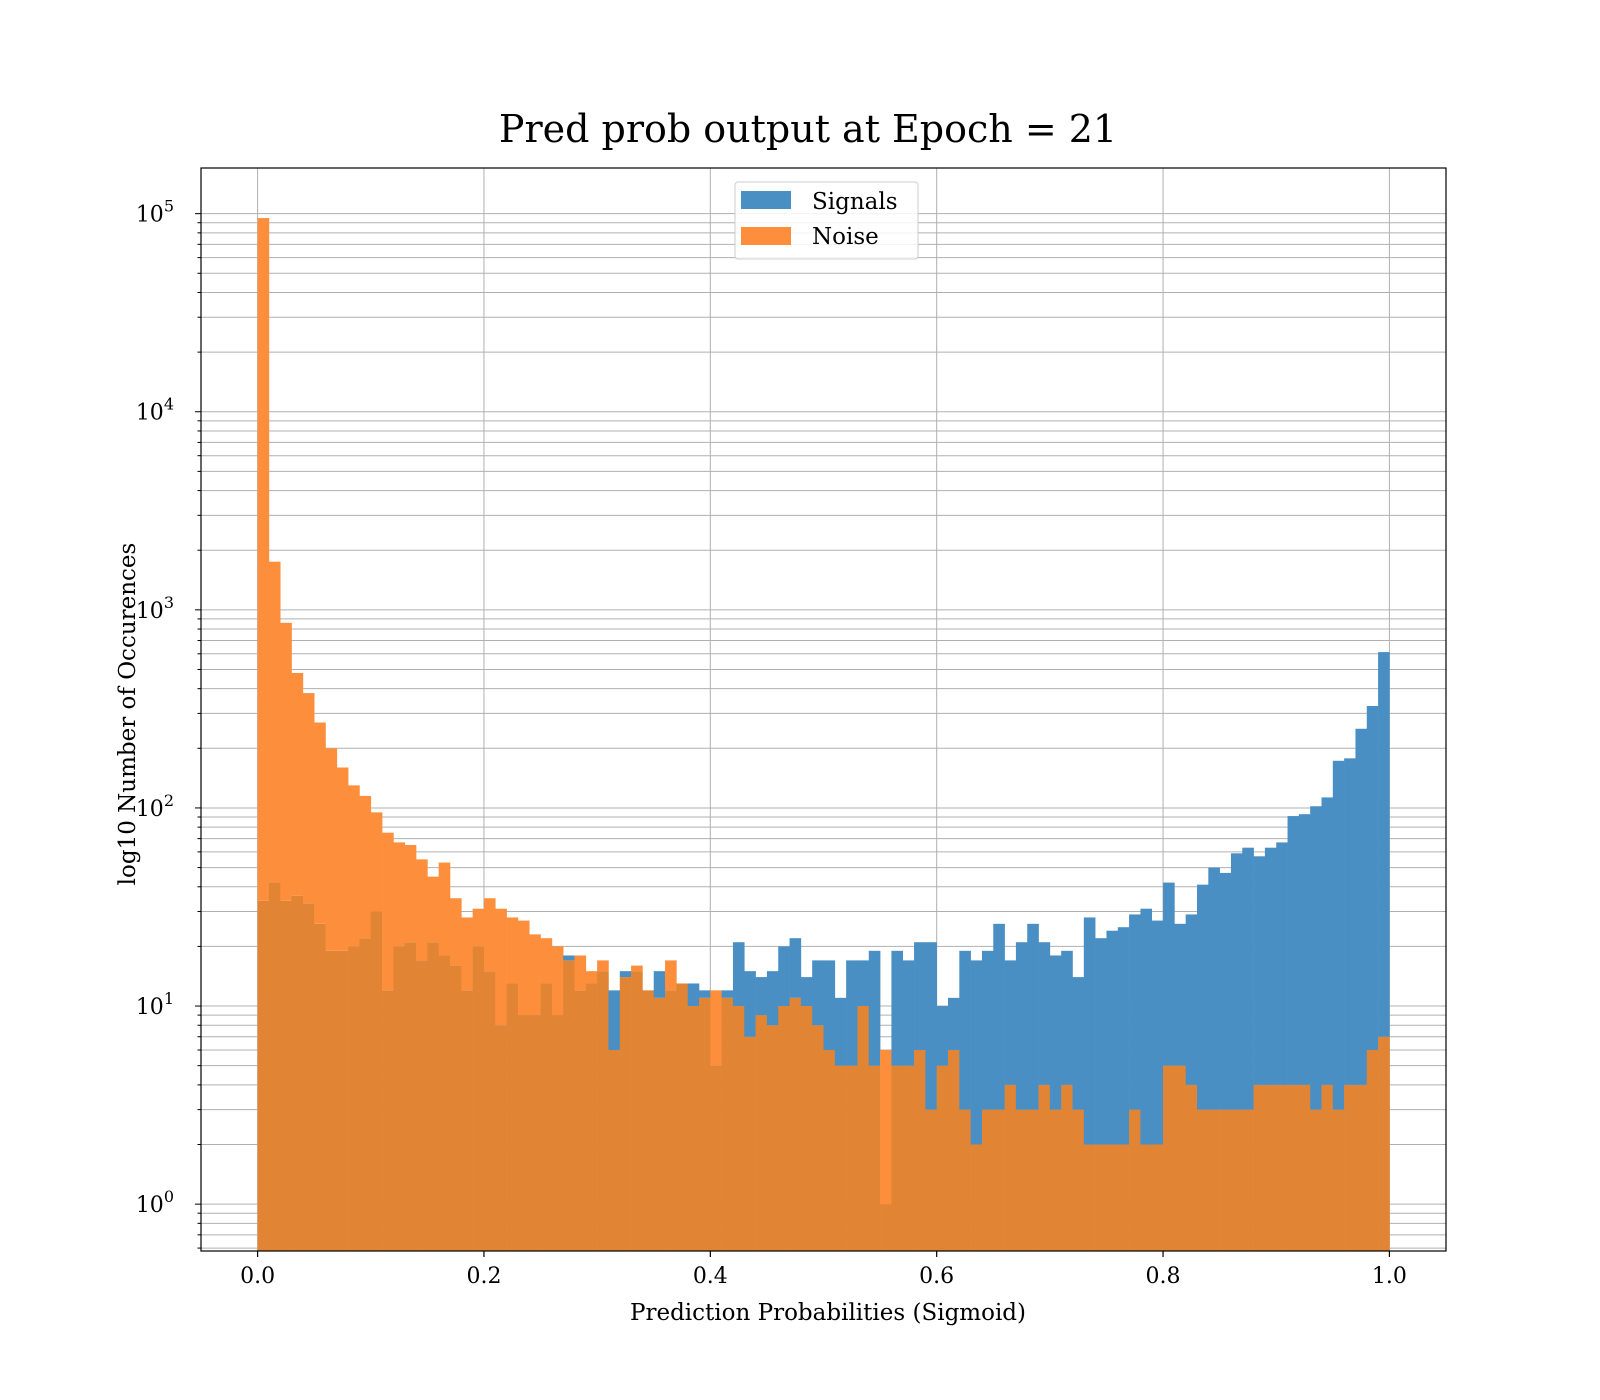  Describe the element at coordinates (483, 1276) in the screenshot. I see `x-tick-label: 0.2` at that location.